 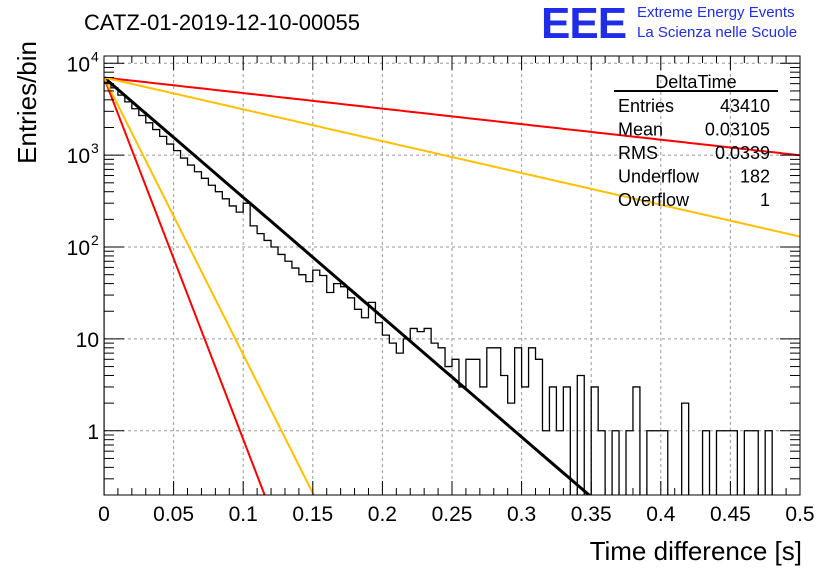 What do you see at coordinates (646, 106) in the screenshot?
I see `stats-label: Entries` at bounding box center [646, 106].